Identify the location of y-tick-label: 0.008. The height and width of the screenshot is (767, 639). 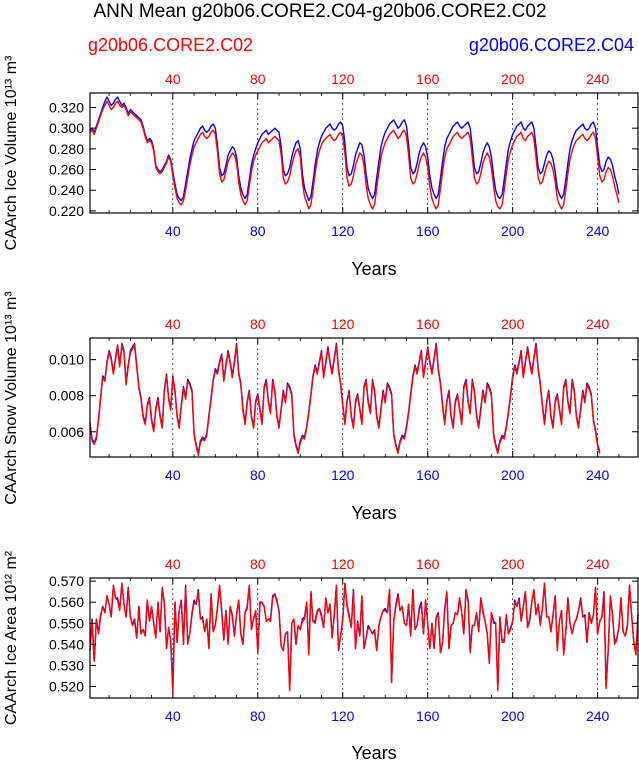
(66, 396).